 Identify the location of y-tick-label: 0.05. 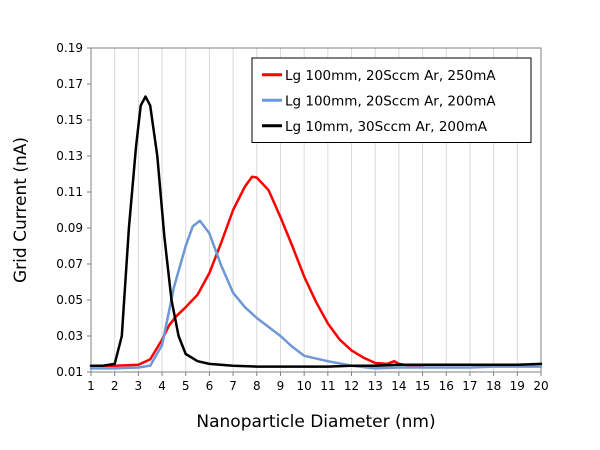
(69, 300).